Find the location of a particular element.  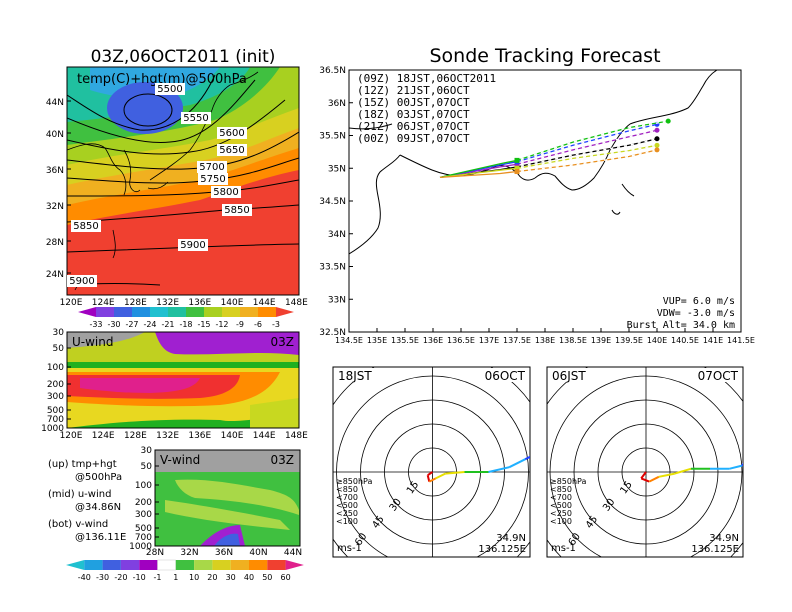

hodo-date-bg is located at coordinates (502, 375).